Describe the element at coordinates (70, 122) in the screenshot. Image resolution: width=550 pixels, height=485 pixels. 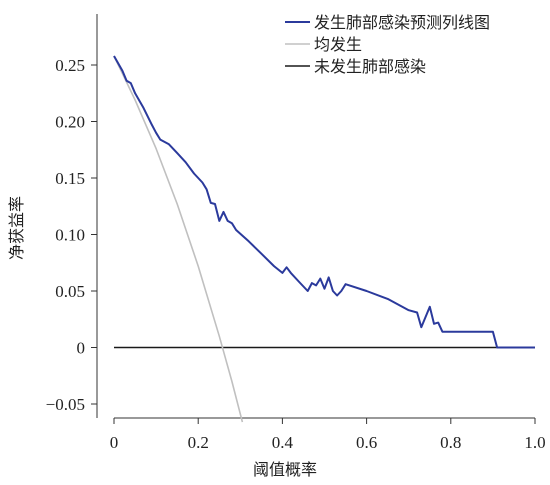
I see `y-tick-label: 0.20` at that location.